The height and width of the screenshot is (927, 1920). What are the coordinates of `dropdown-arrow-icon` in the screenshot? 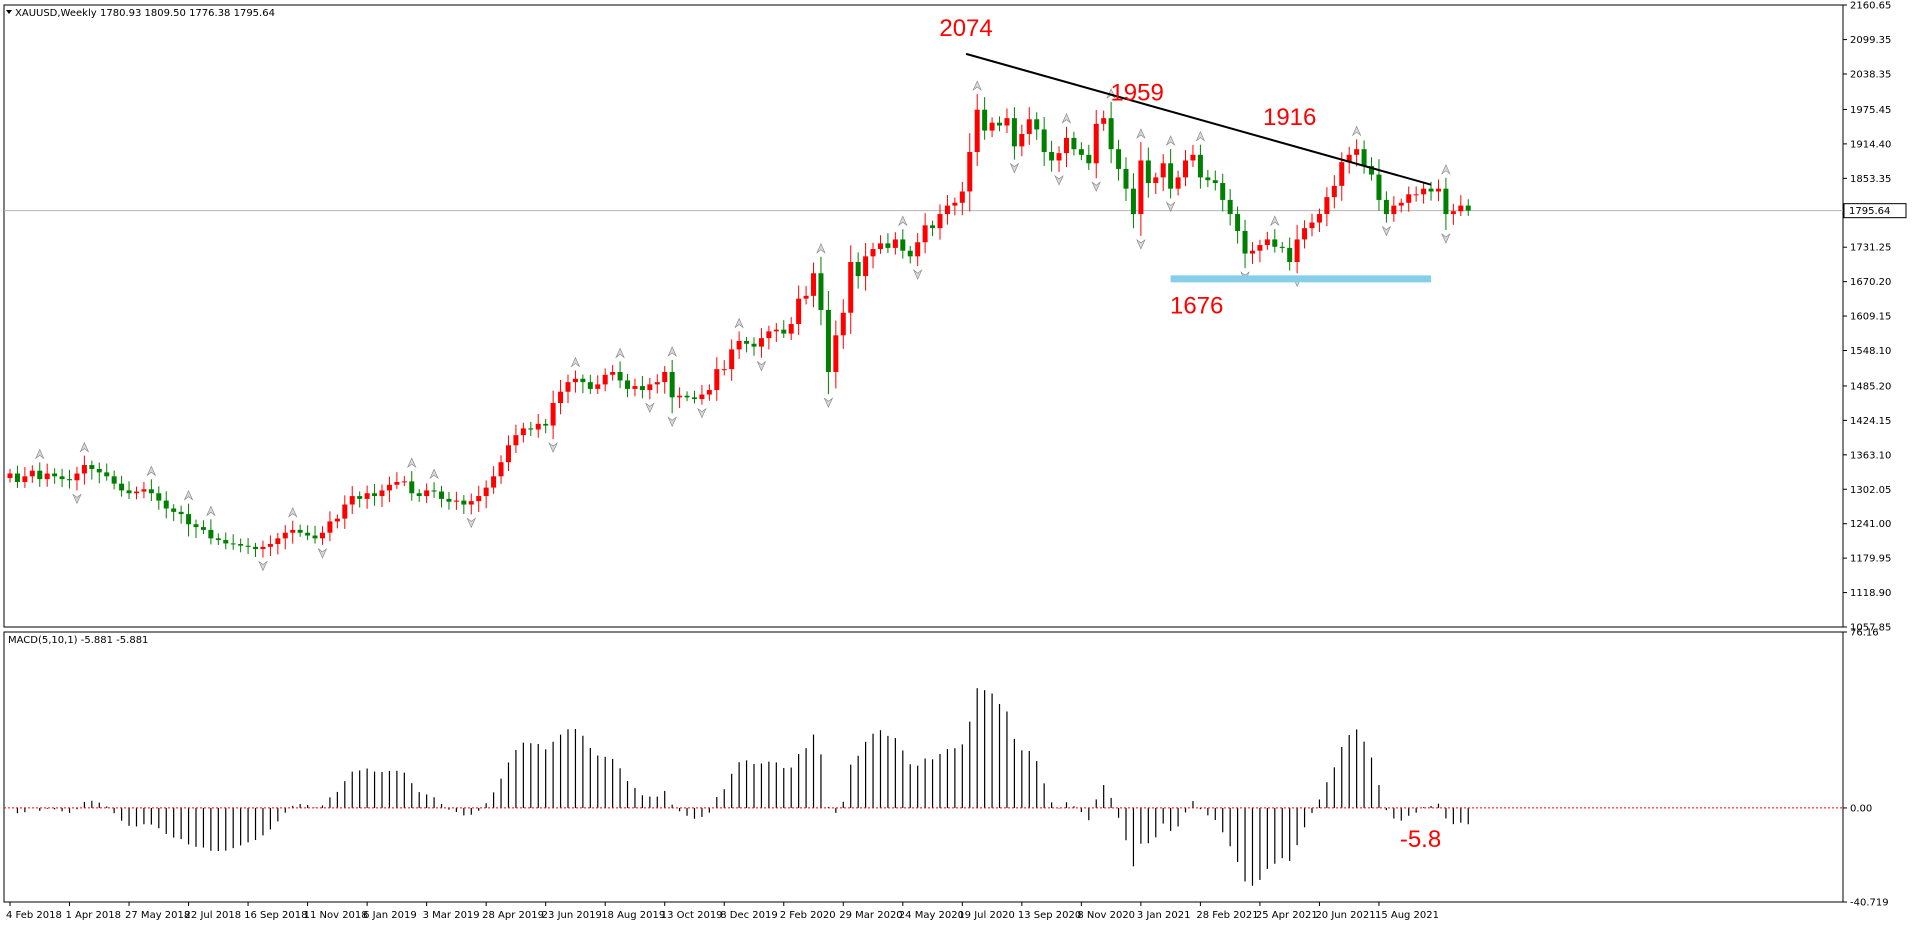 It's located at (9, 12).